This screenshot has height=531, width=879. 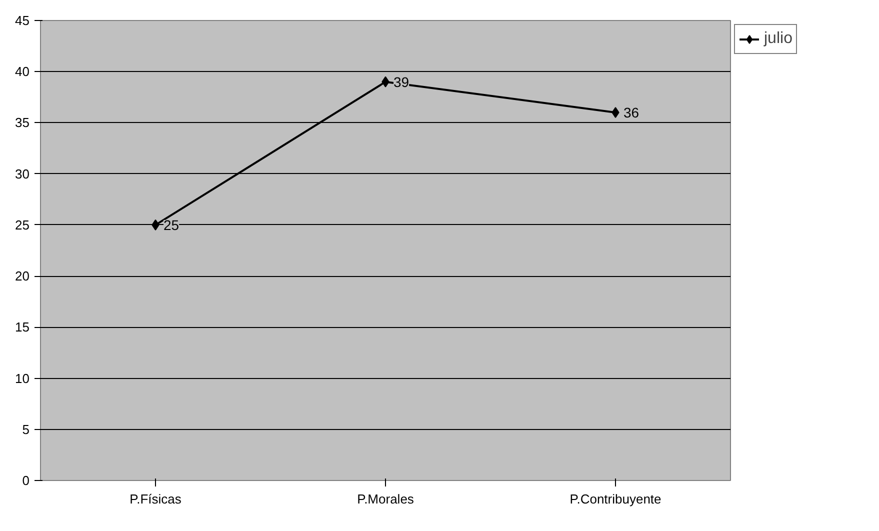 I want to click on legend-label: julio, so click(x=778, y=39).